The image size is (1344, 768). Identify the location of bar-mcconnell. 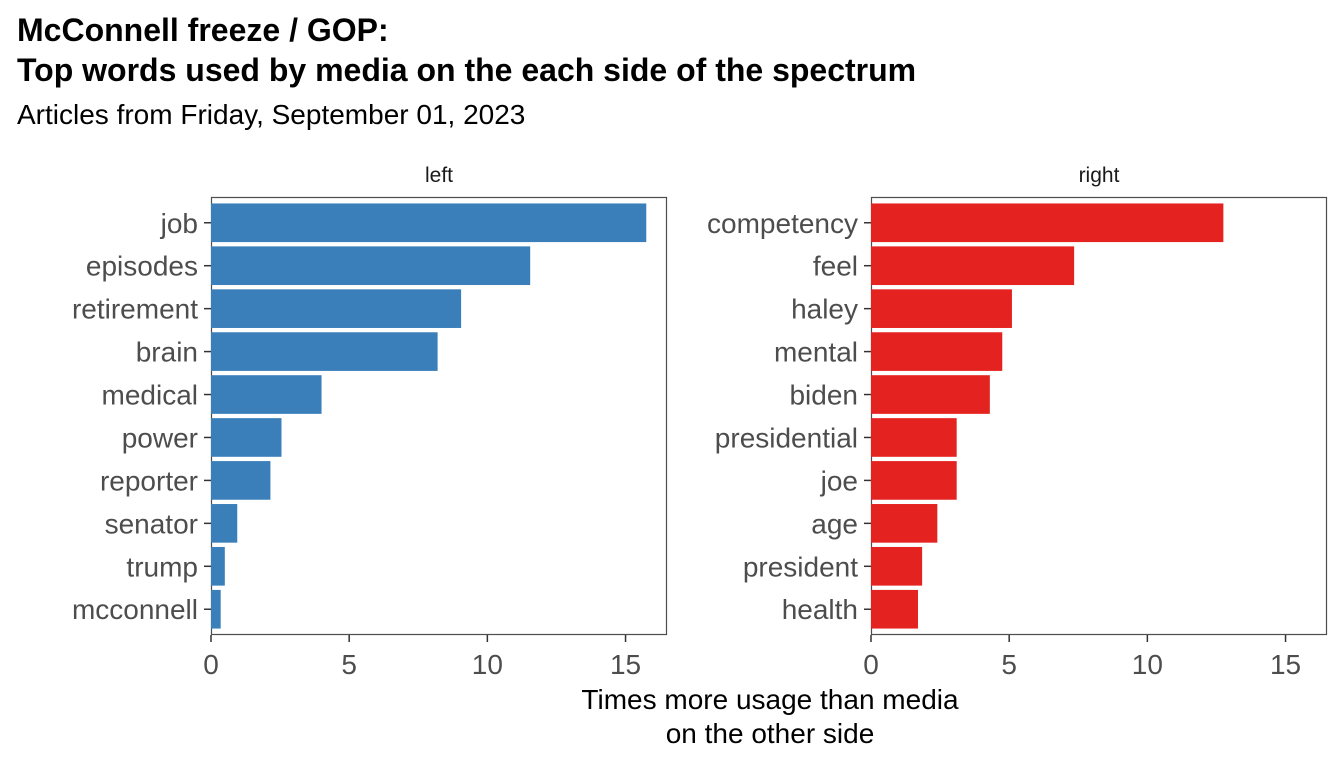
(216, 609).